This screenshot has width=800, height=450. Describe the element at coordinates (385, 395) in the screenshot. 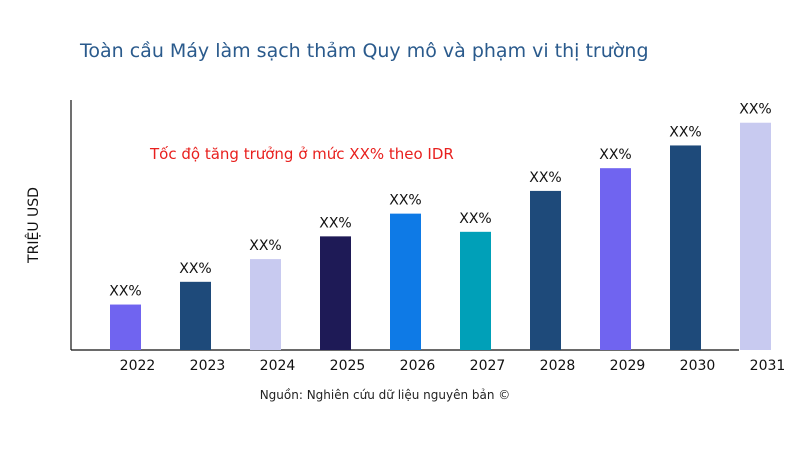

I see `source-note: Nguồn: Nghiên cứu dữ liệu nguyên bản ©` at that location.